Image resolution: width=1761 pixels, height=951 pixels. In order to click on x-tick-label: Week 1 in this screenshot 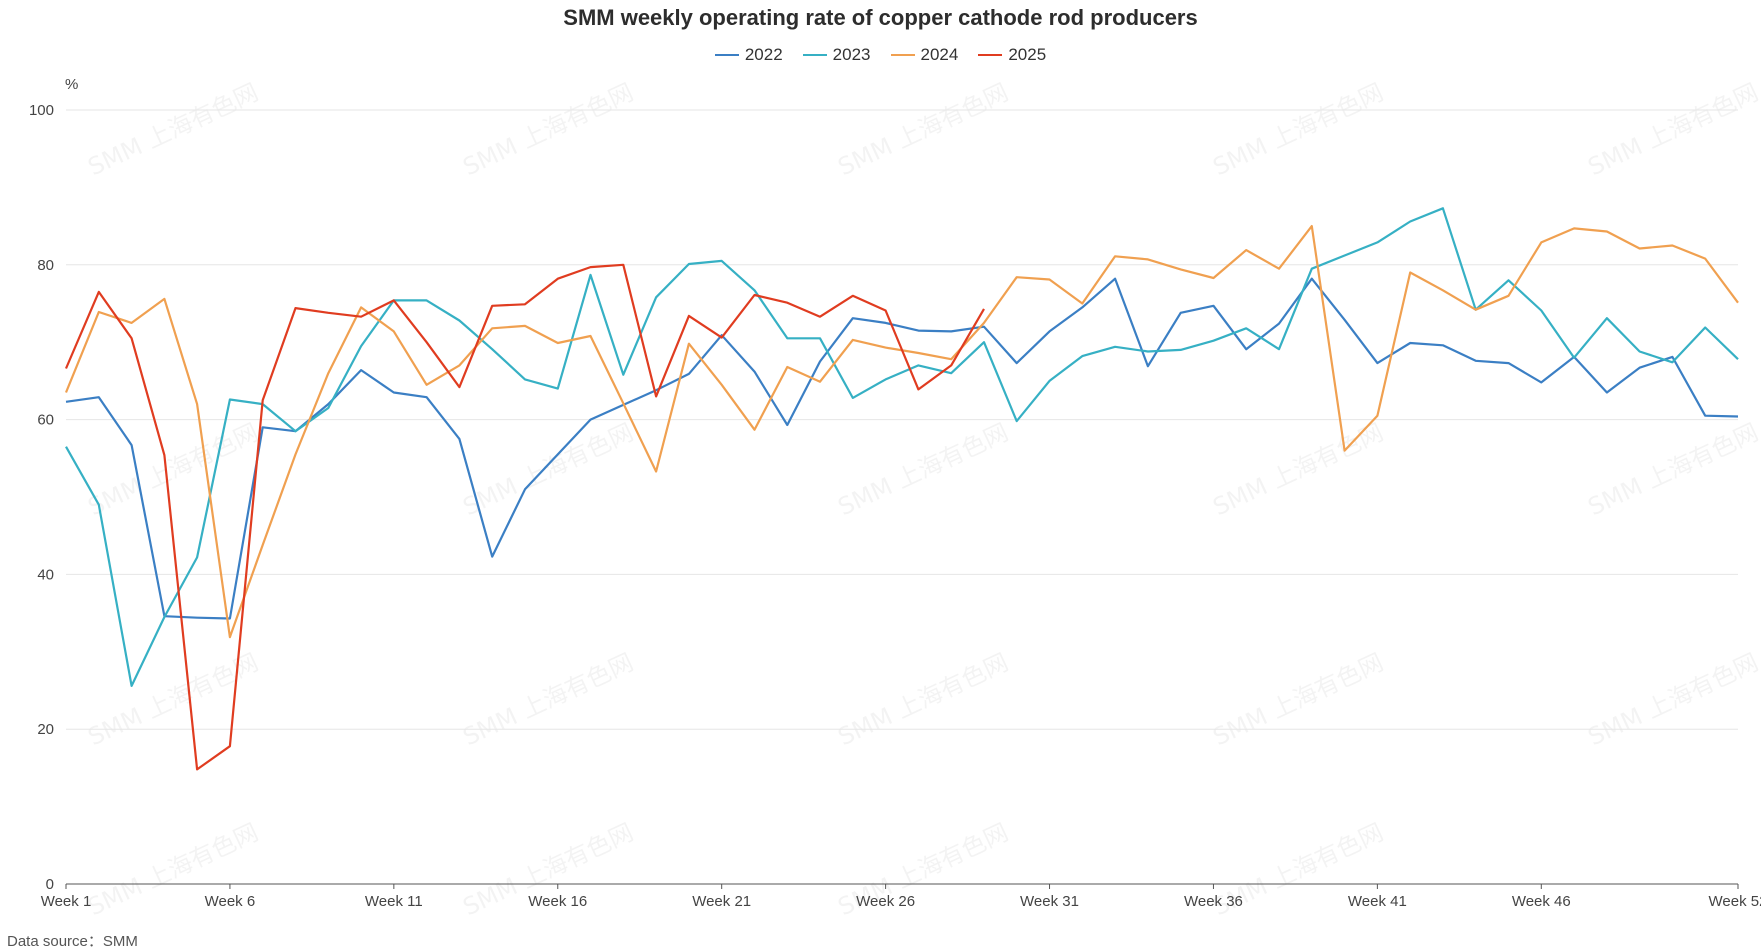, I will do `click(66, 901)`.